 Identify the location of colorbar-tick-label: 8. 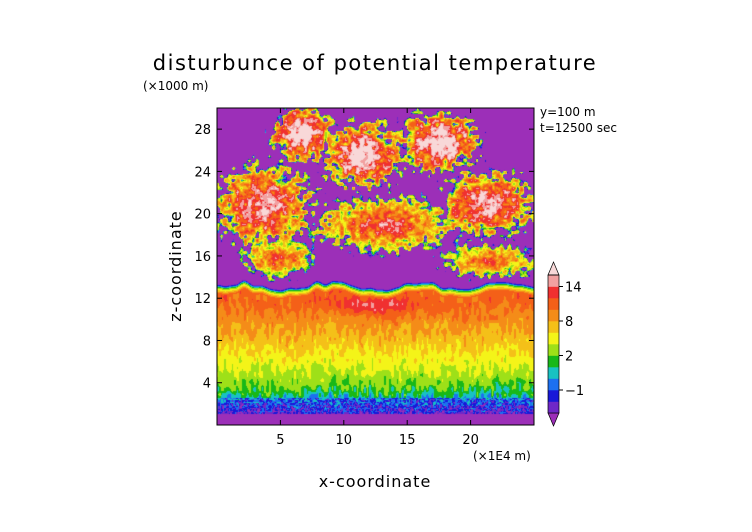
(569, 322).